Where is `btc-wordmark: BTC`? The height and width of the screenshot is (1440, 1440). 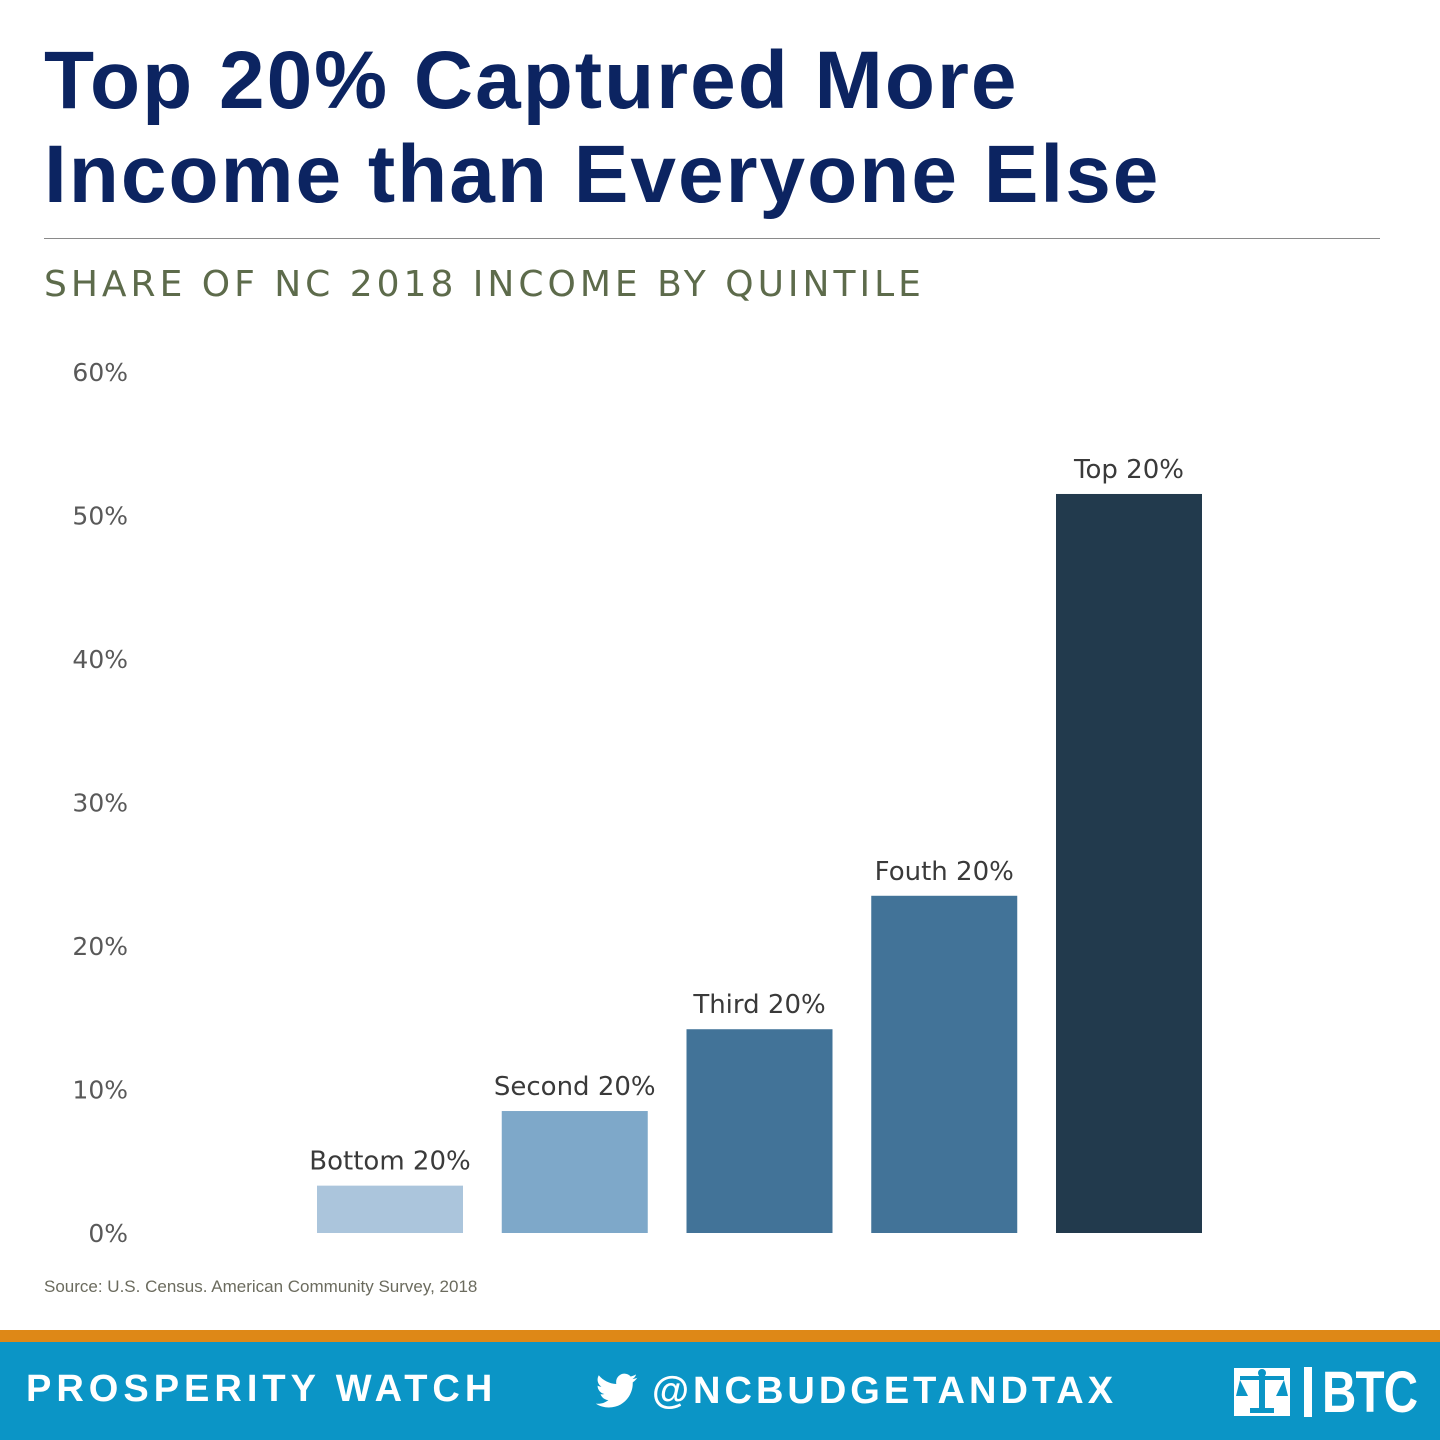 btc-wordmark: BTC is located at coordinates (1370, 1392).